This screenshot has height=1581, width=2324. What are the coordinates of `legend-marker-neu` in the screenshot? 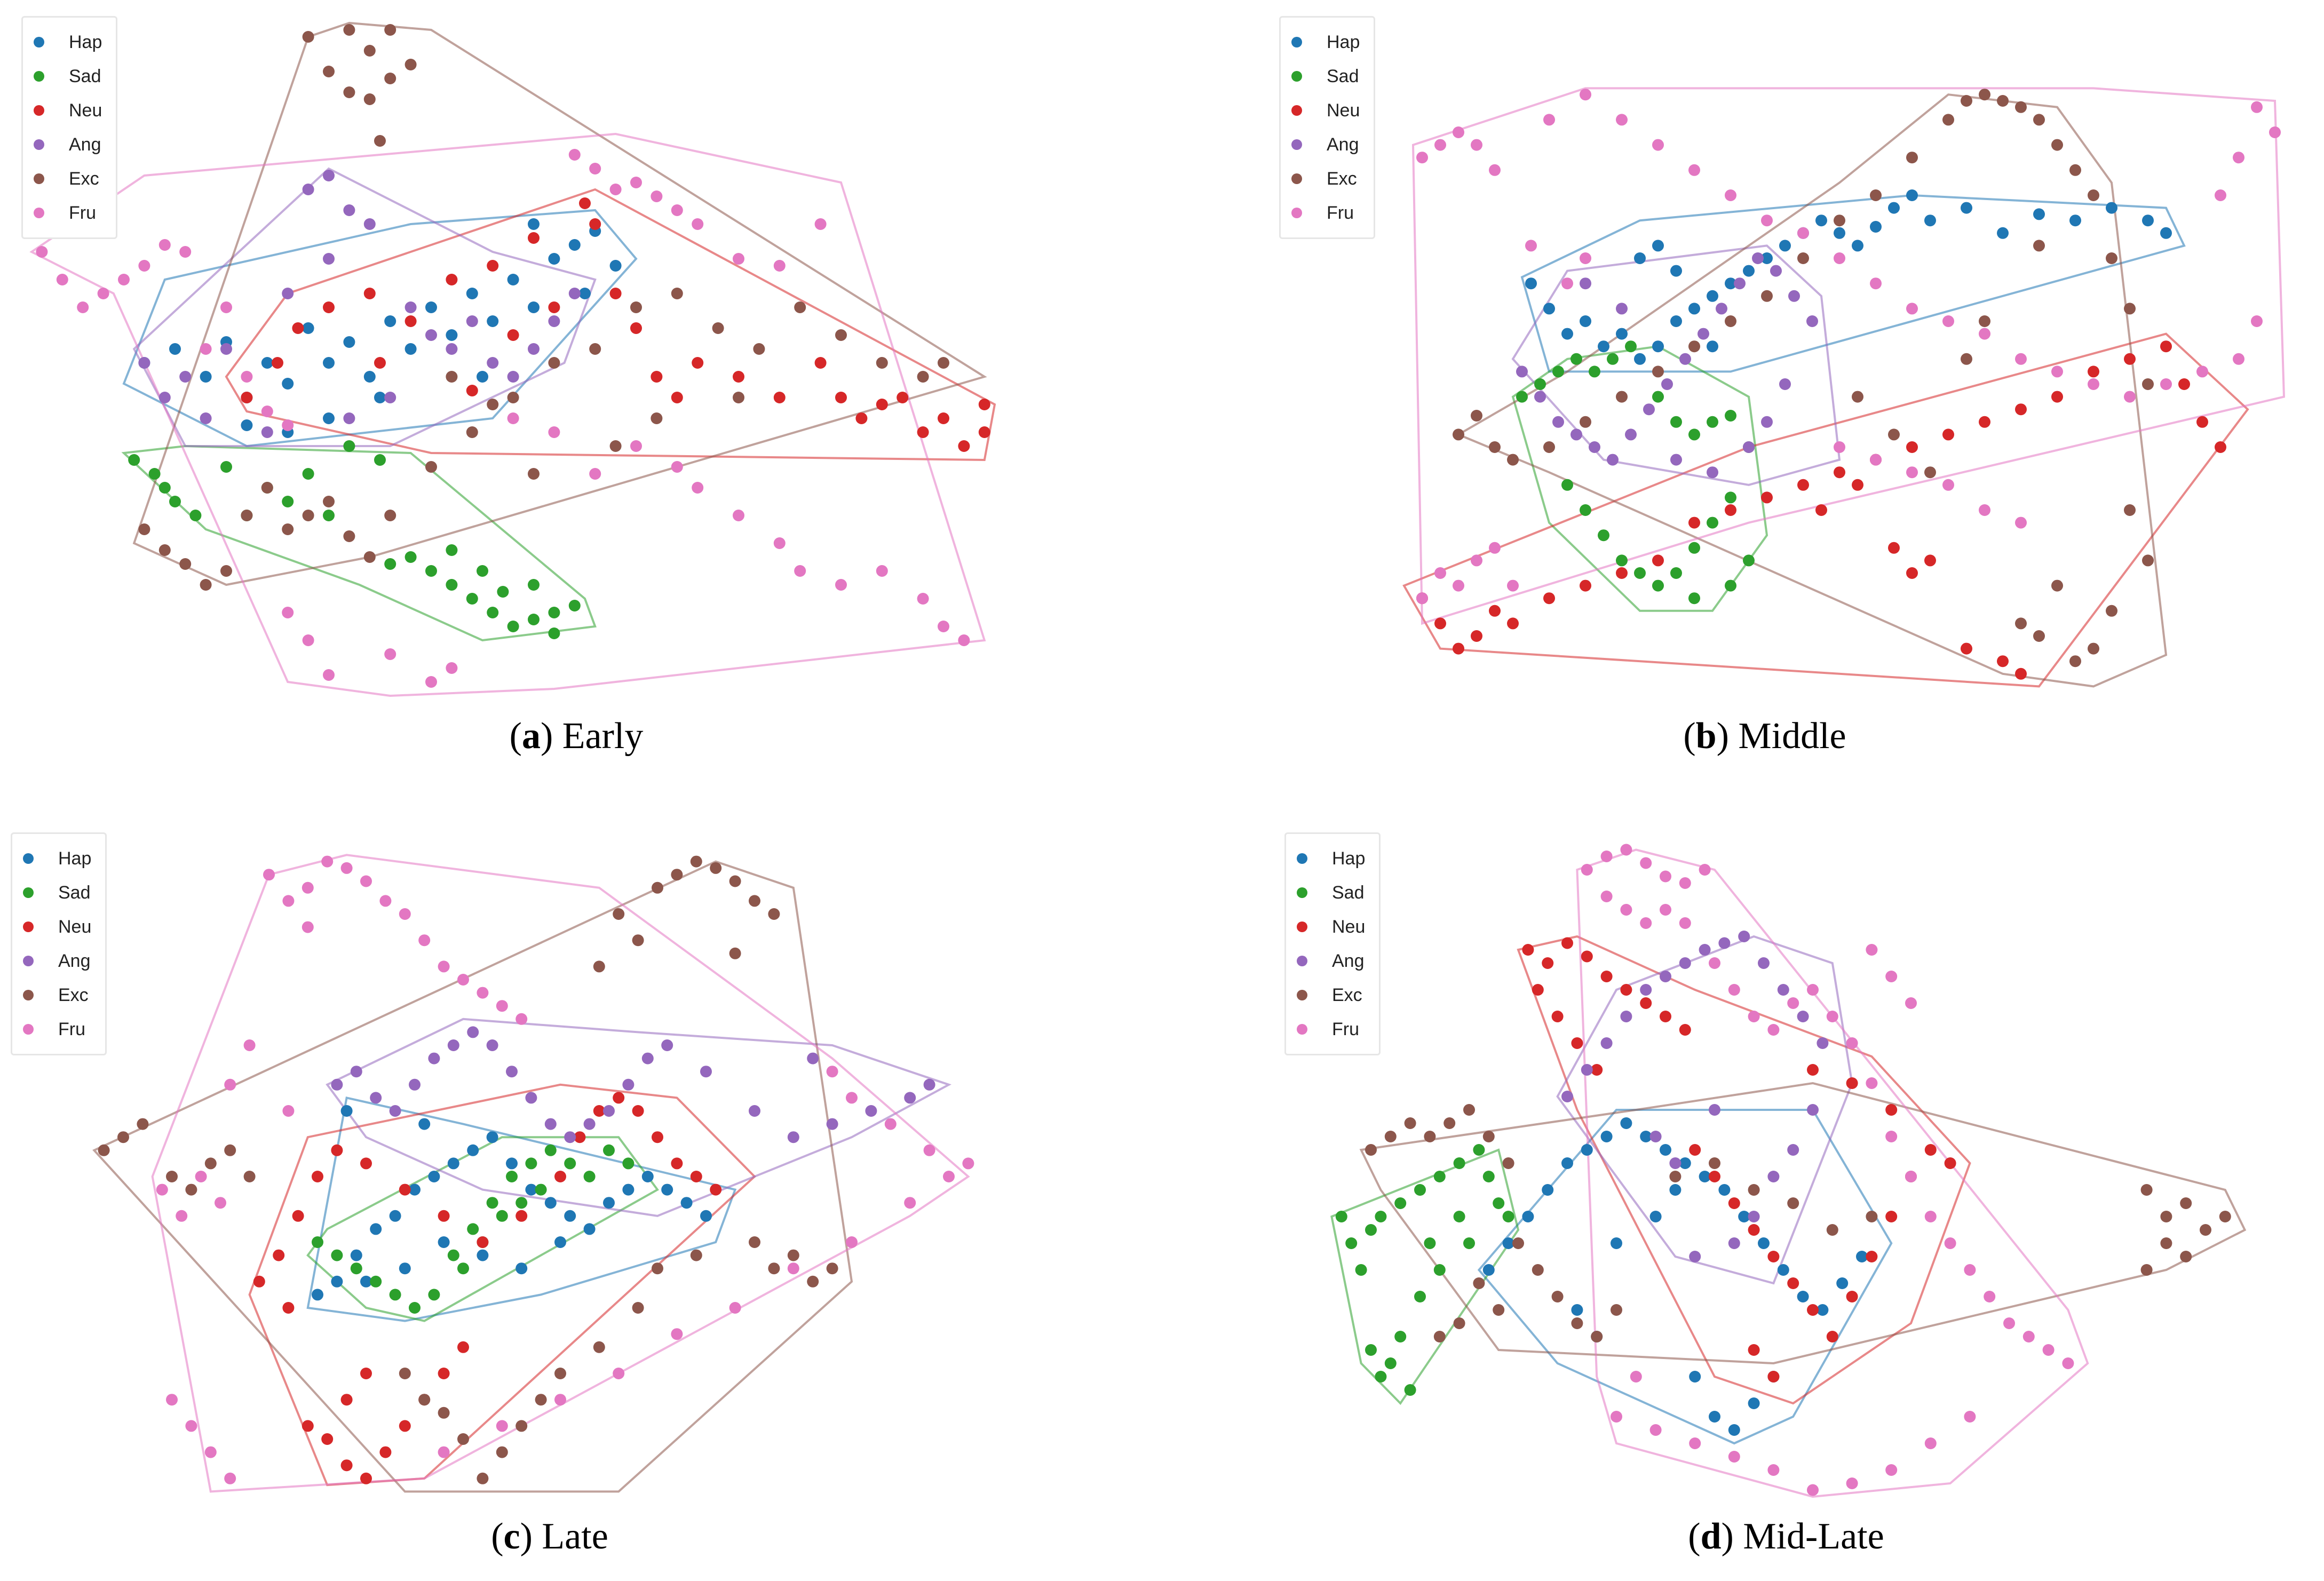 It's located at (1296, 110).